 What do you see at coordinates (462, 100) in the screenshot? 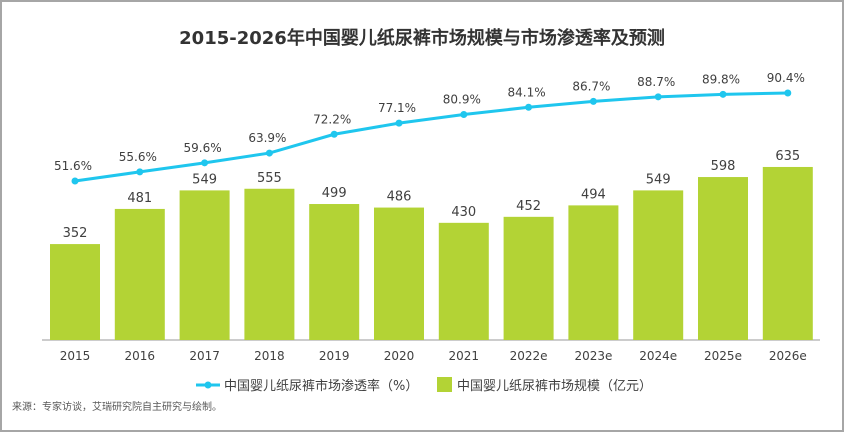
I see `line-value-label: 80.9%` at bounding box center [462, 100].